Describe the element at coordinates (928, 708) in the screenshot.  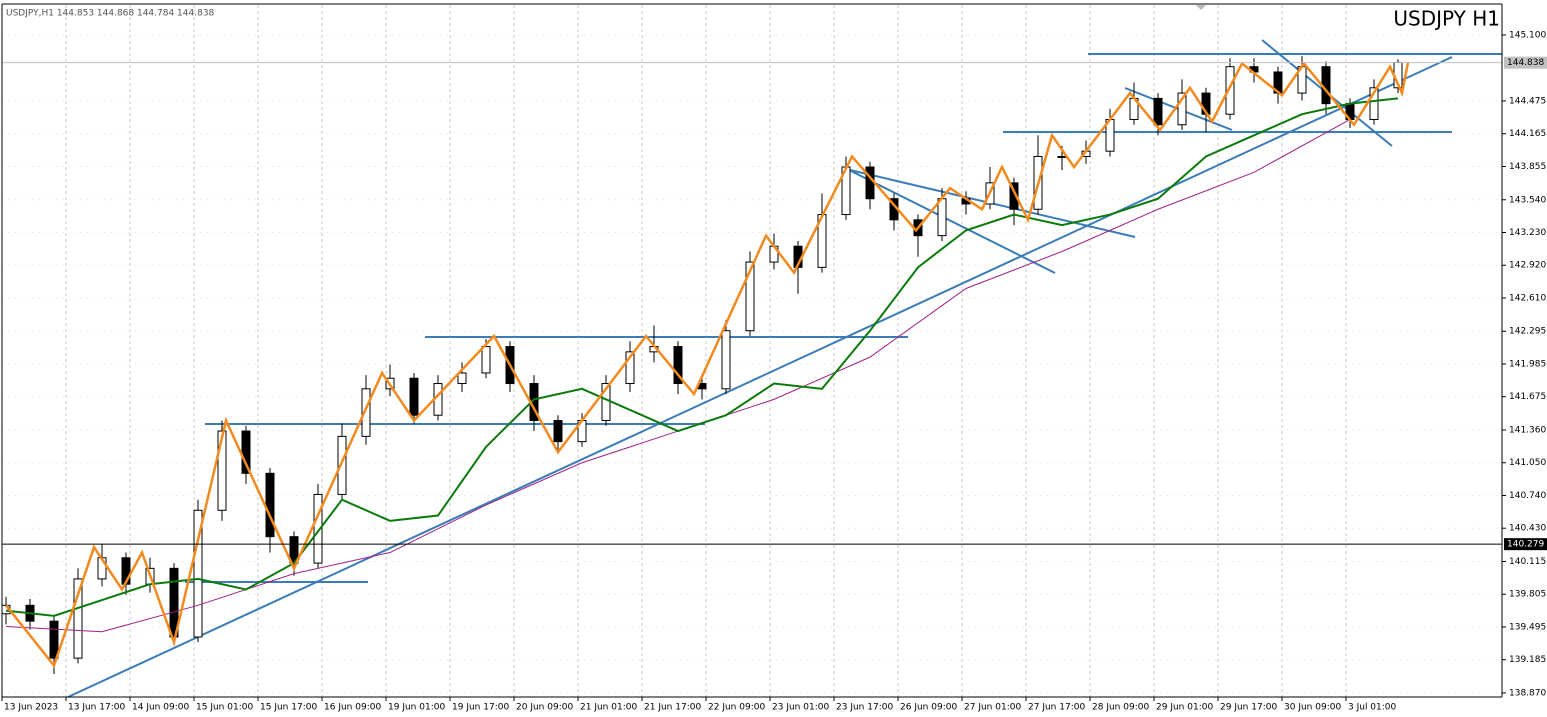
I see `x-tick-label: 26 Jun 09:00` at that location.